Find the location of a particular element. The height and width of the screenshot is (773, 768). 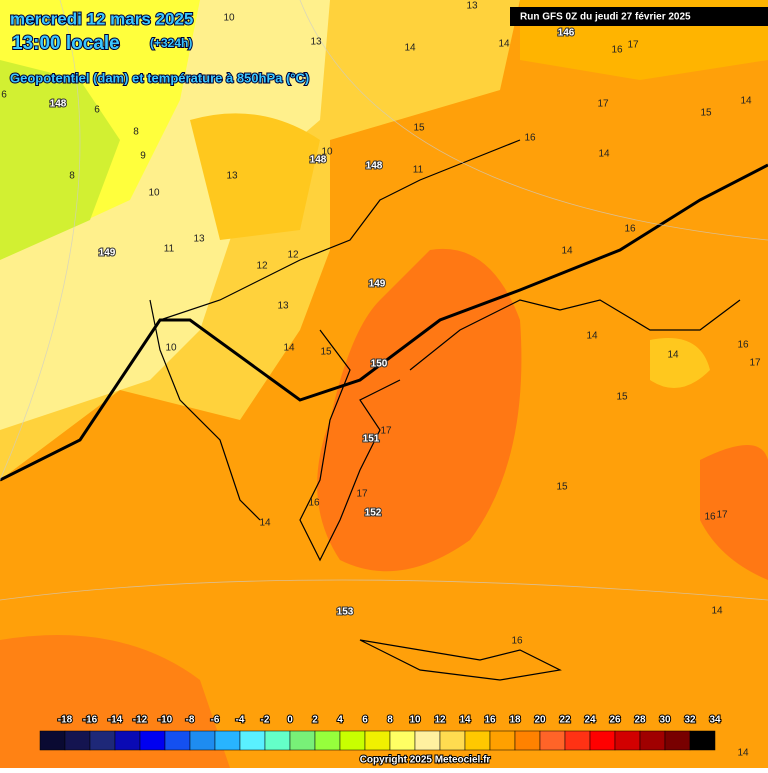

temperature-label: 11 is located at coordinates (169, 249).